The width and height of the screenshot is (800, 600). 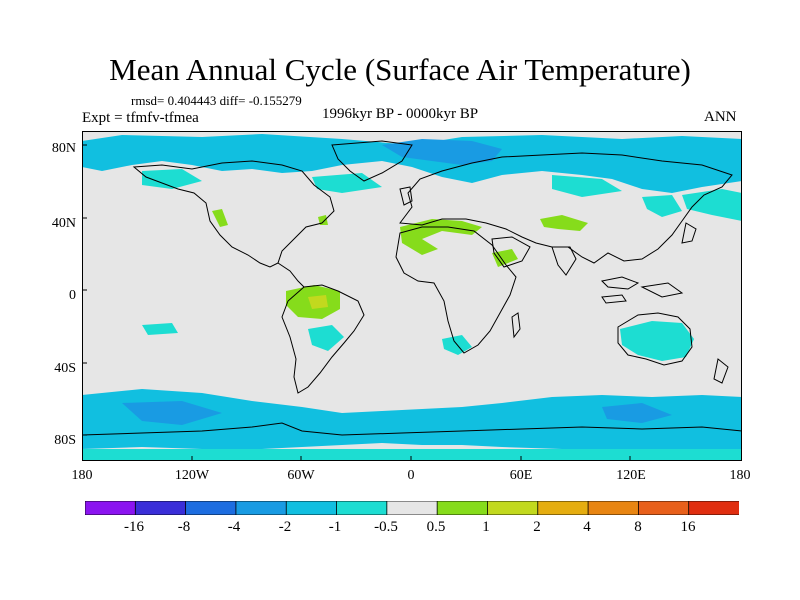 I want to click on mediterranean-warm, so click(x=441, y=237).